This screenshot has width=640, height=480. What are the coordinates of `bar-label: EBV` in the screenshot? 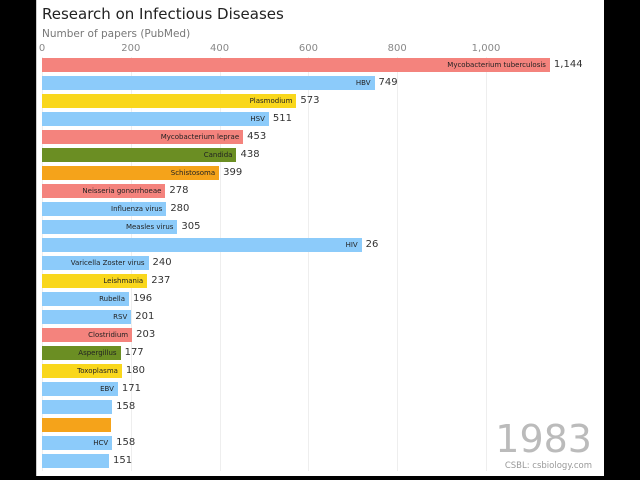 It's located at (107, 389).